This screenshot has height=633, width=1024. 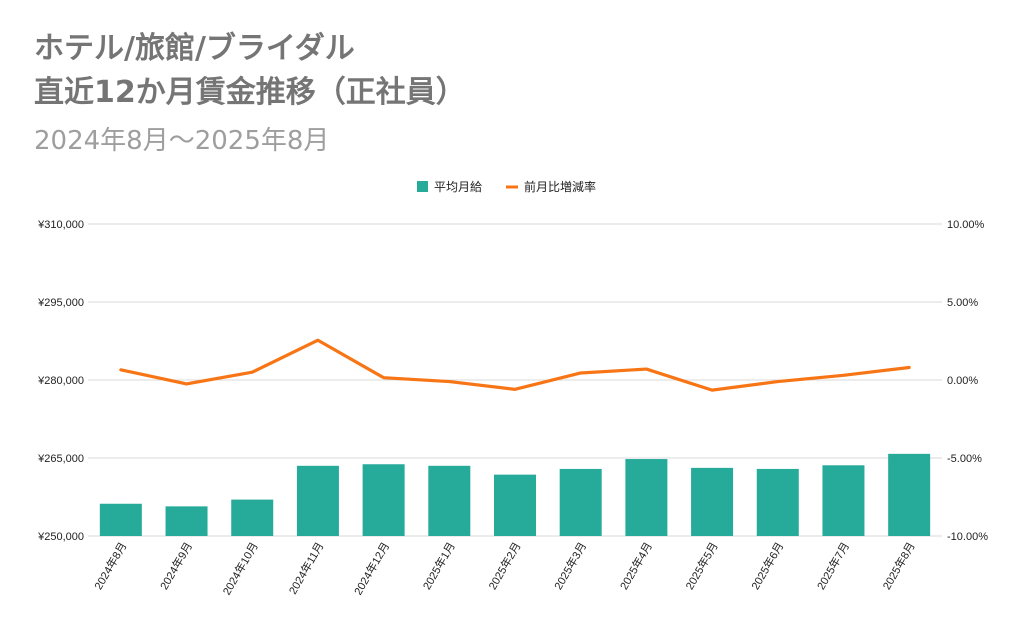 I want to click on bar-series, so click(x=515, y=494).